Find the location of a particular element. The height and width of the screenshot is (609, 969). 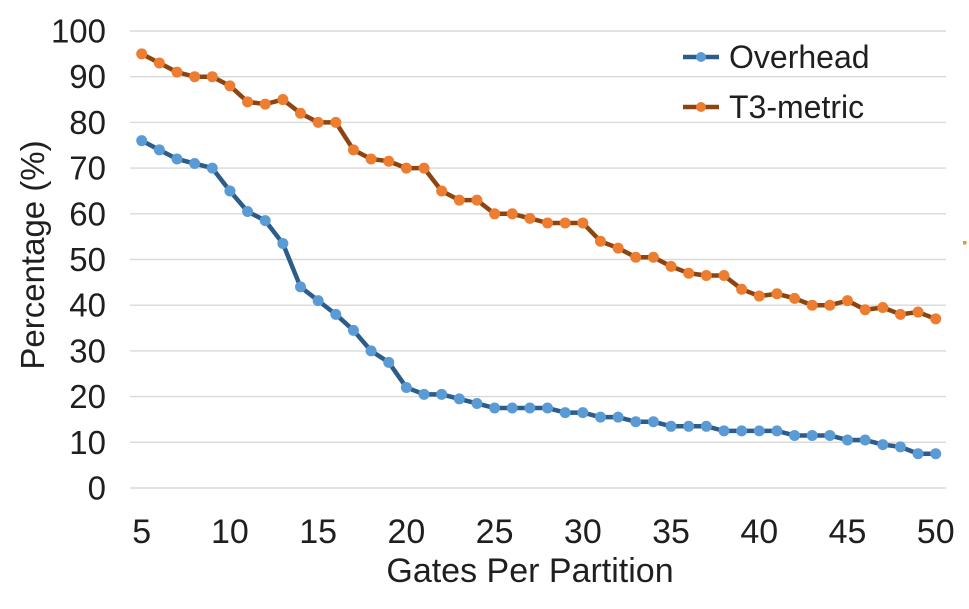

y-tick-label: 100 is located at coordinates (78, 31).